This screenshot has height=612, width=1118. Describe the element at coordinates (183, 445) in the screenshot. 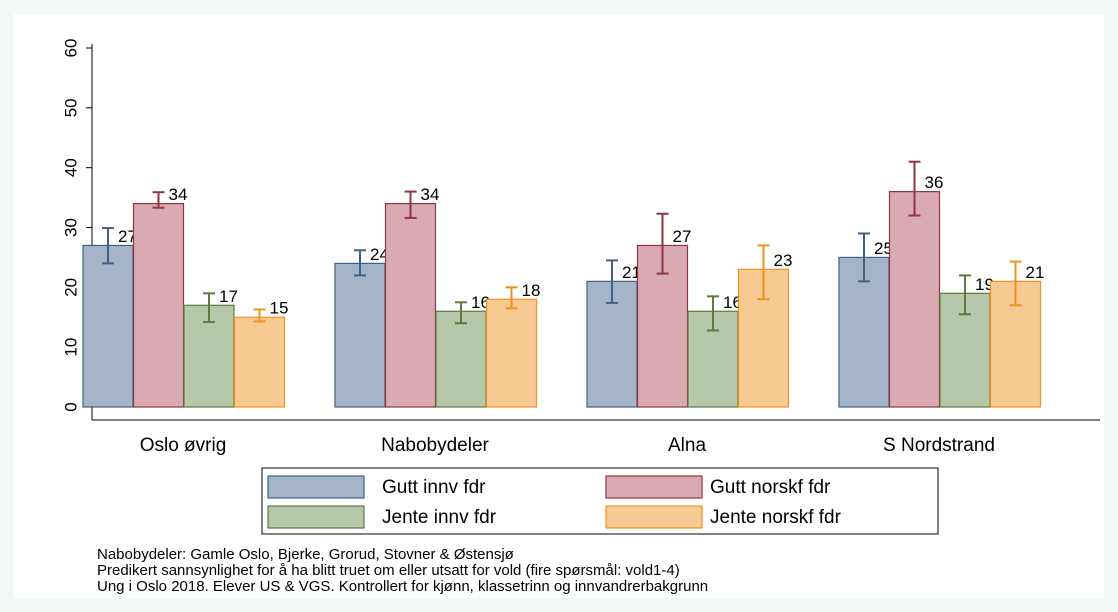

I see `x-tick-label: Oslo øvrig` at that location.